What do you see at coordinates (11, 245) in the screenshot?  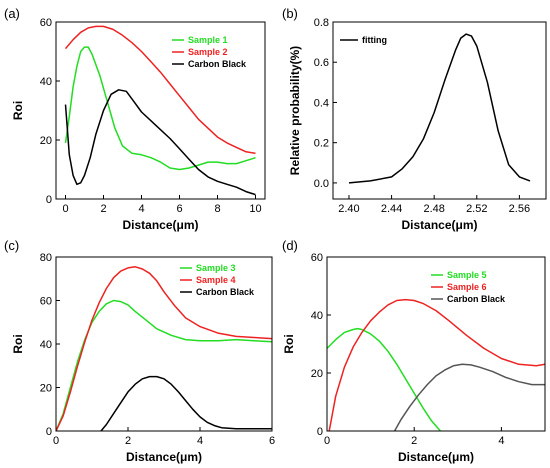 I see `panel-label: (c)` at bounding box center [11, 245].